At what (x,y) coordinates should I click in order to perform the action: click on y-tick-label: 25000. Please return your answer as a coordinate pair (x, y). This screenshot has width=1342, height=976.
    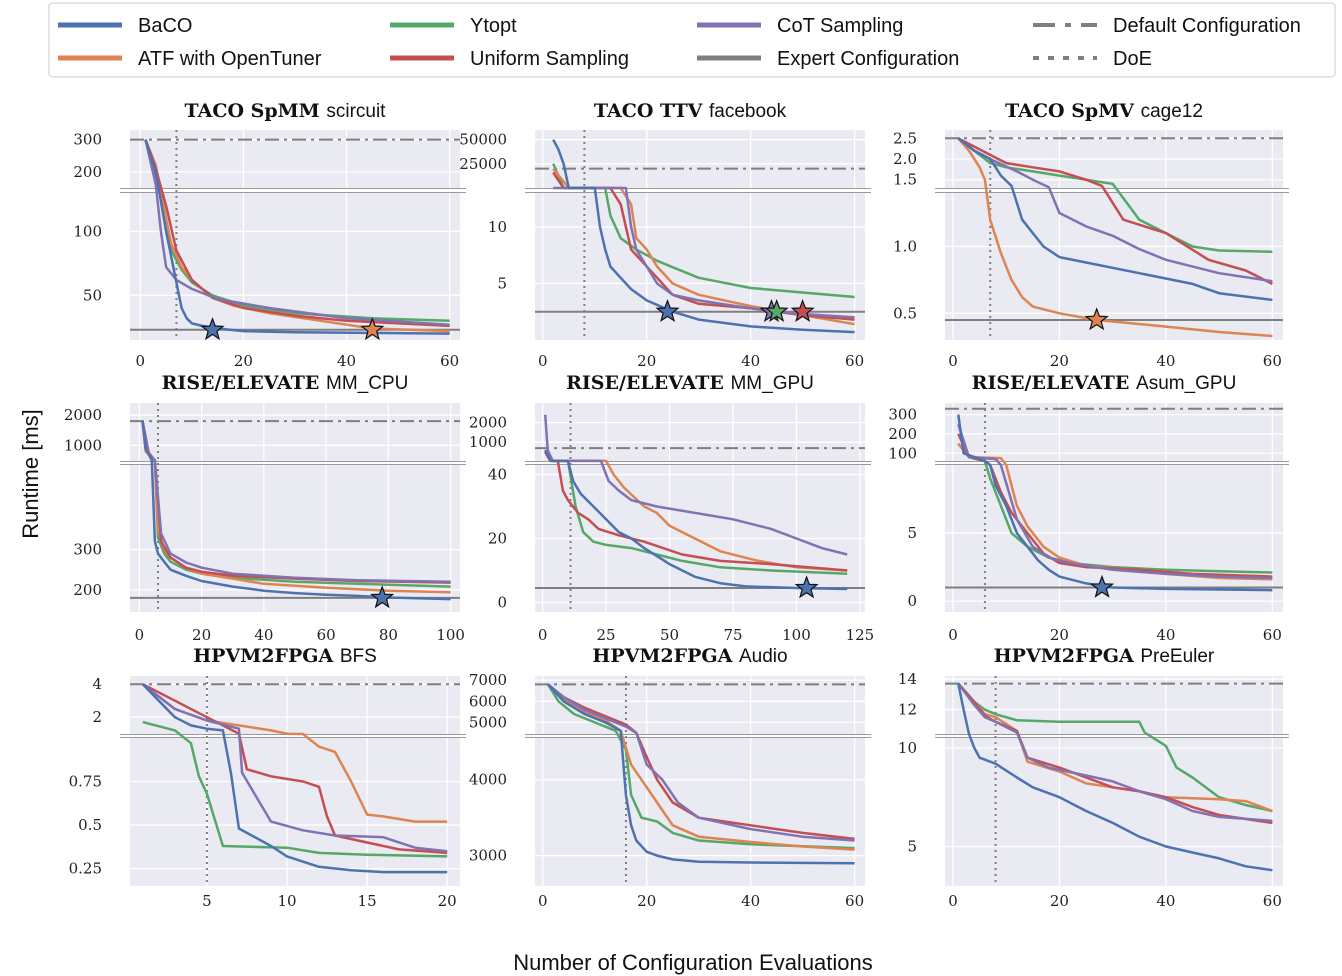
    Looking at the image, I should click on (483, 164).